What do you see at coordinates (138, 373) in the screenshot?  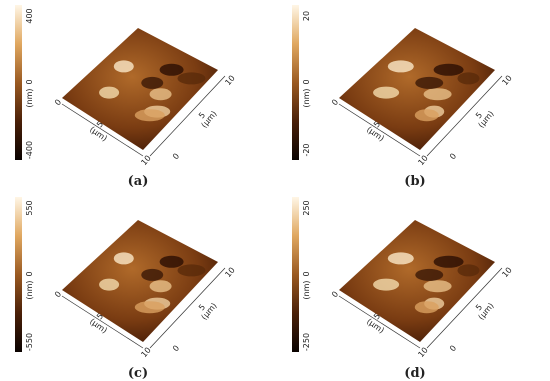 I see `caption: (c)` at bounding box center [138, 373].